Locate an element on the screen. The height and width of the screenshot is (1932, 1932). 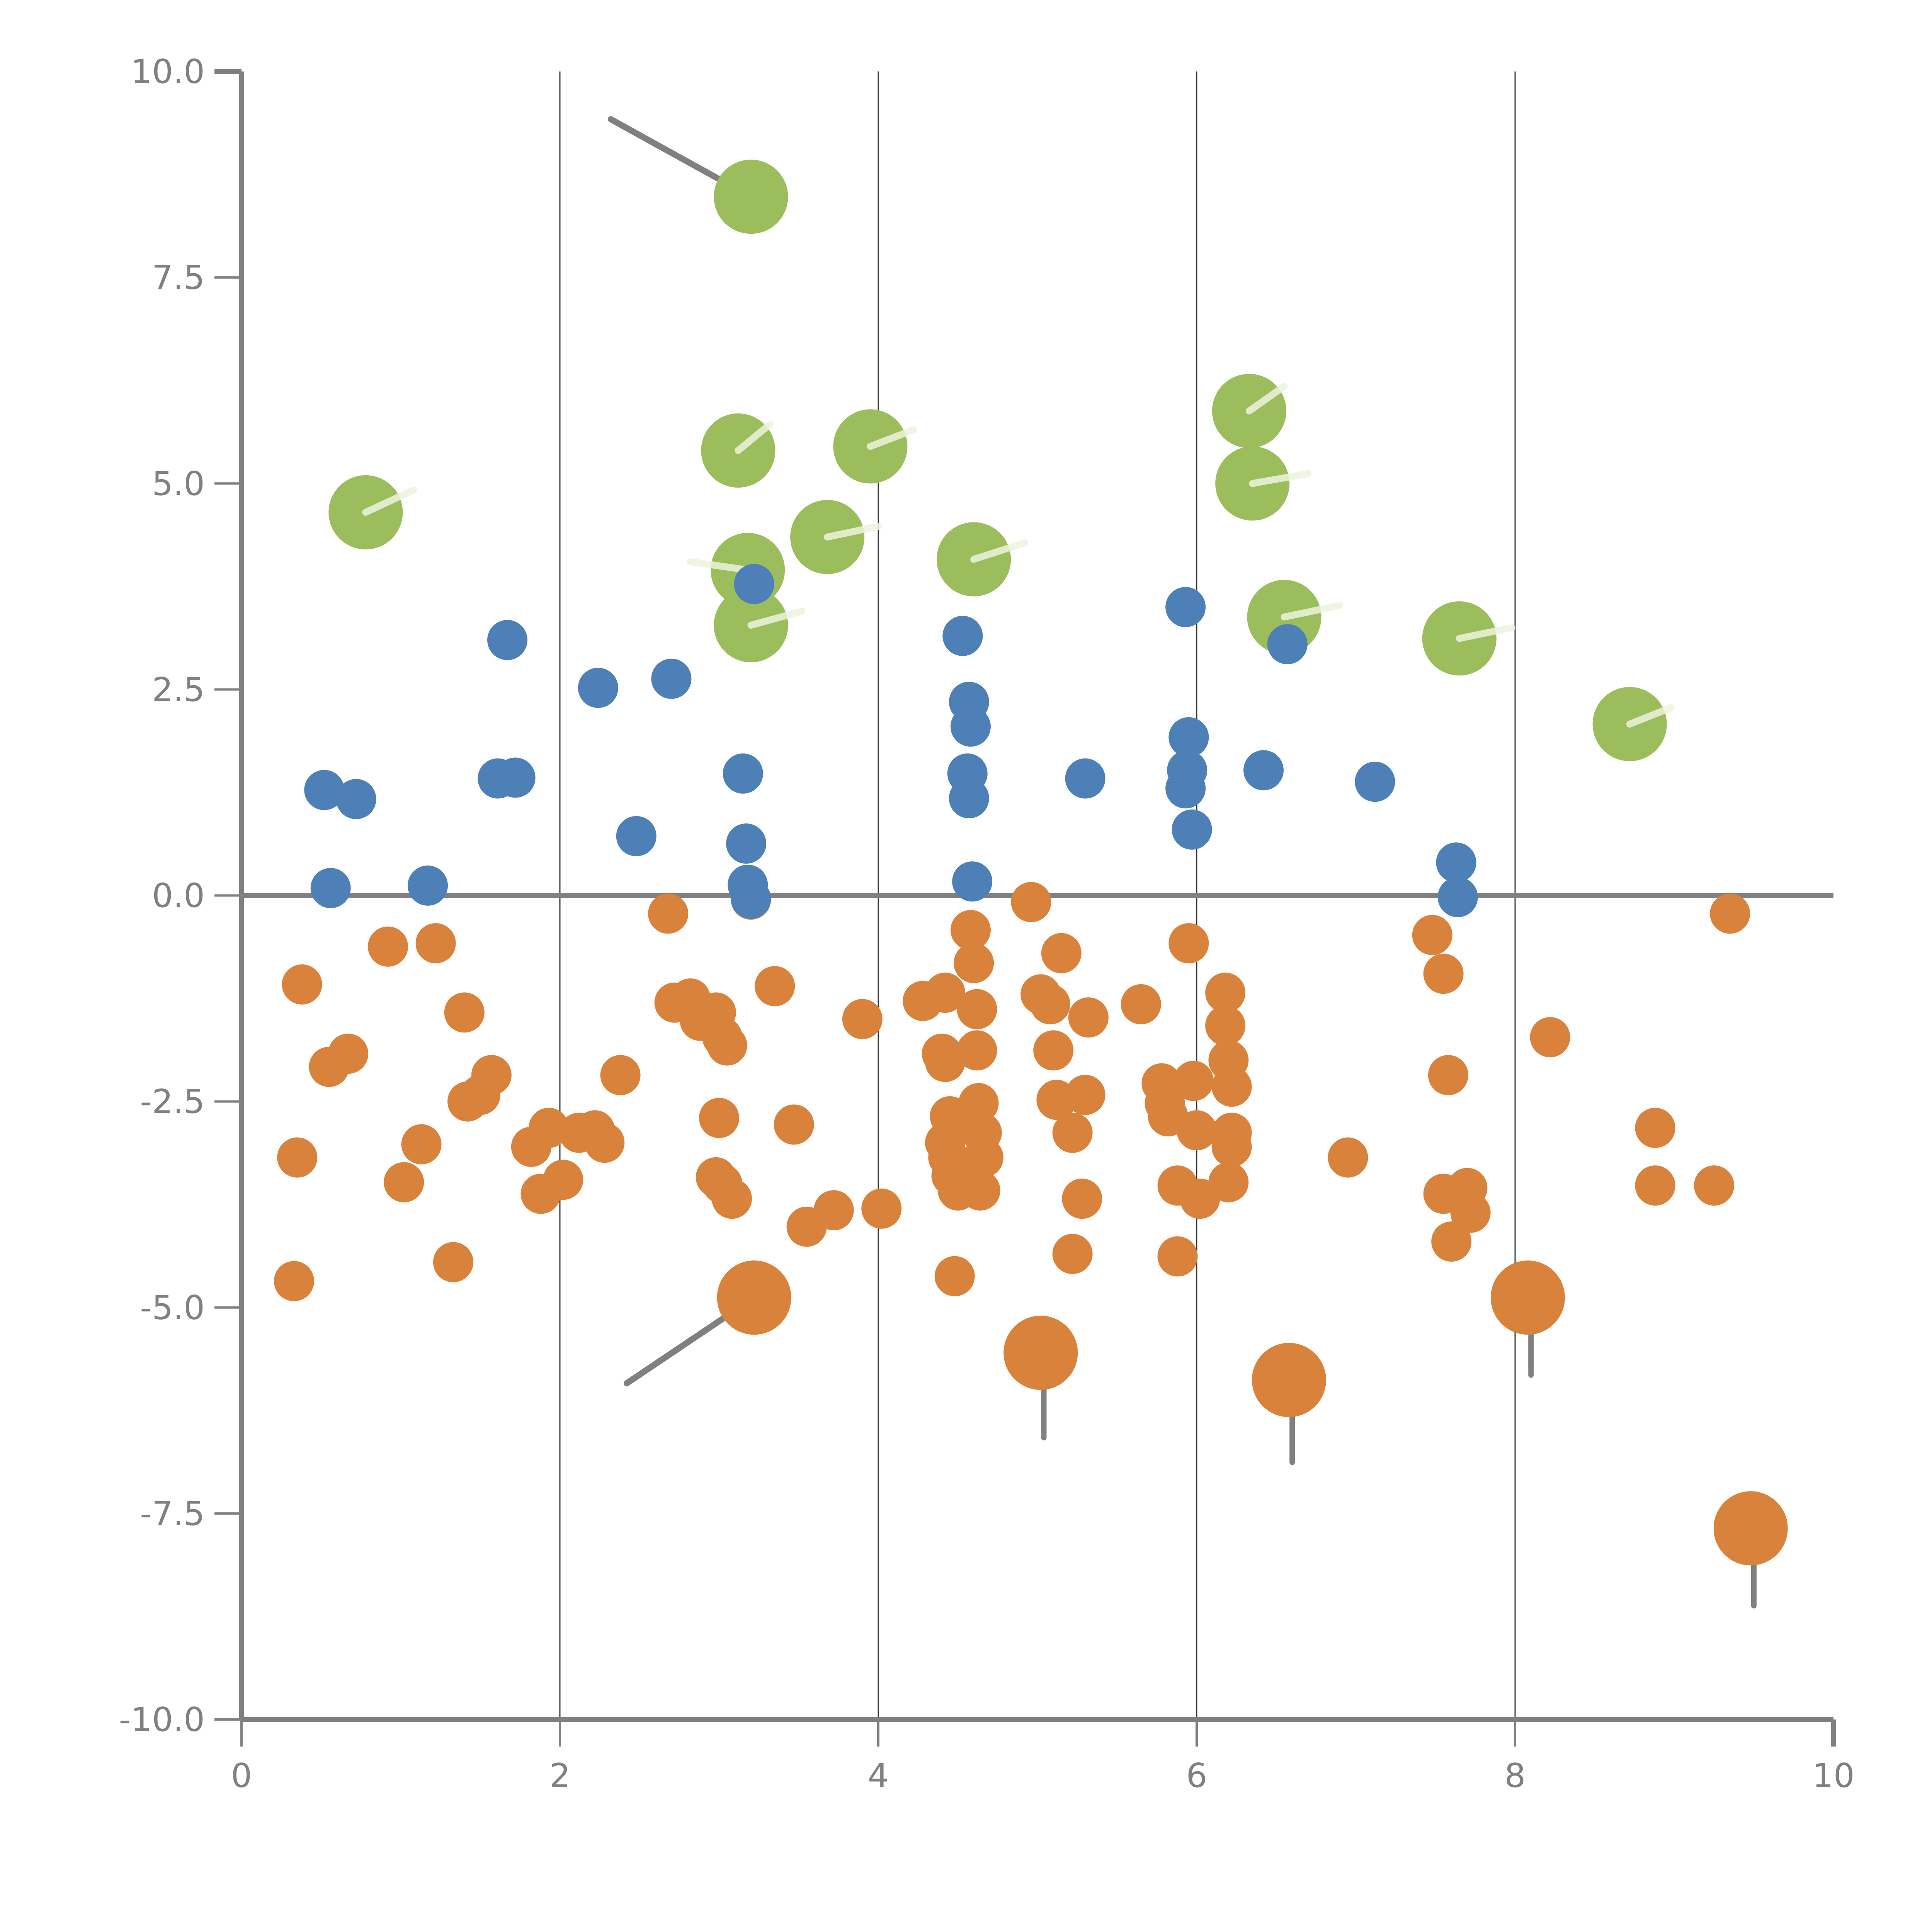
series-blue-points is located at coordinates (891, 741).